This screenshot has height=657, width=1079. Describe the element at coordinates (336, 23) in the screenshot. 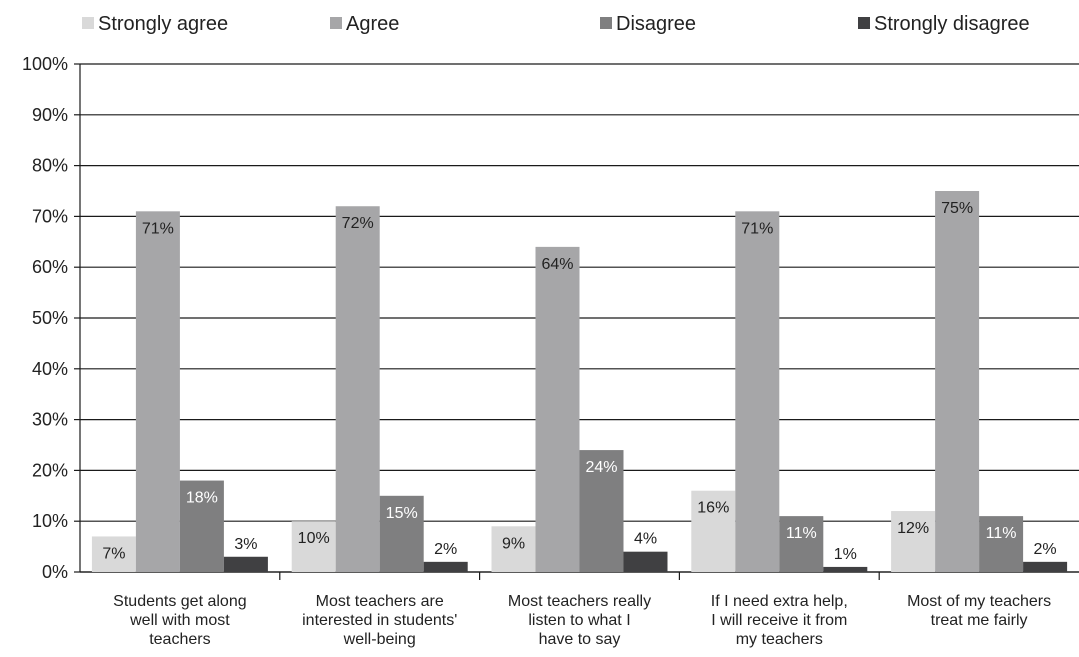

I see `legend-swatch-agree` at that location.